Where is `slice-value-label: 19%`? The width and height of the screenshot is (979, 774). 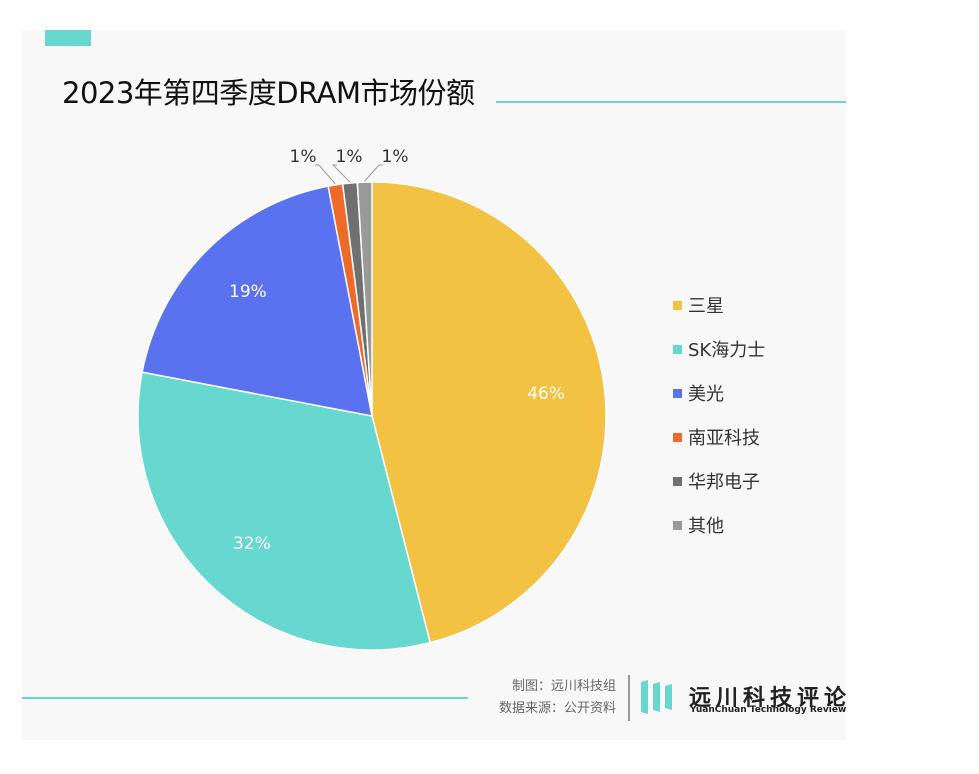 slice-value-label: 19% is located at coordinates (248, 292).